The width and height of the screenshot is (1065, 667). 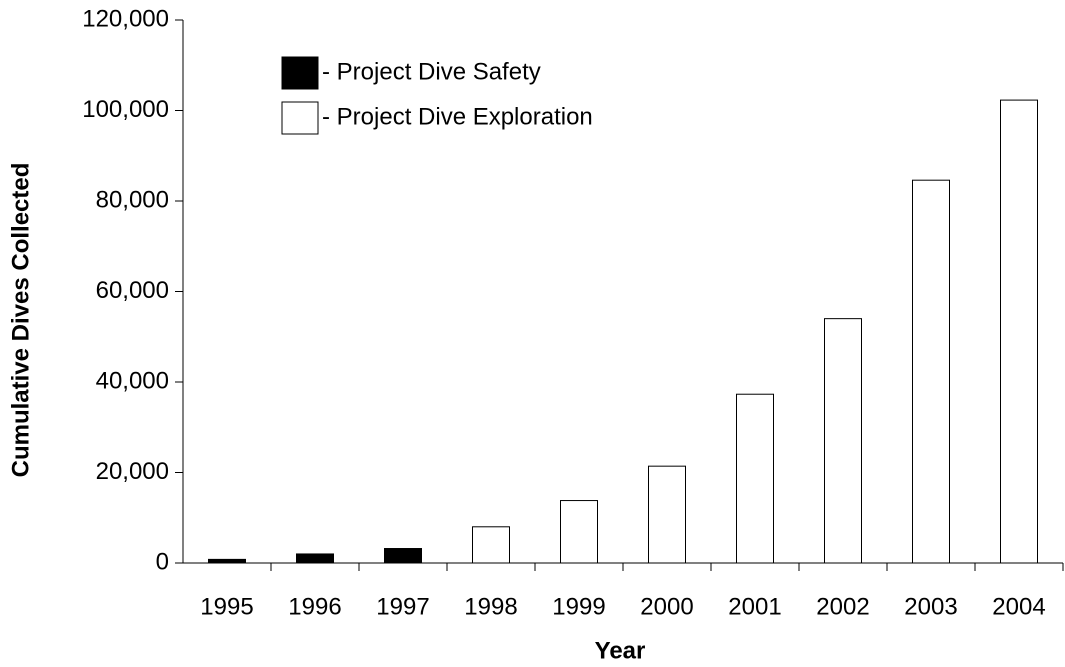 What do you see at coordinates (620, 650) in the screenshot?
I see `x-axis-label: Year` at bounding box center [620, 650].